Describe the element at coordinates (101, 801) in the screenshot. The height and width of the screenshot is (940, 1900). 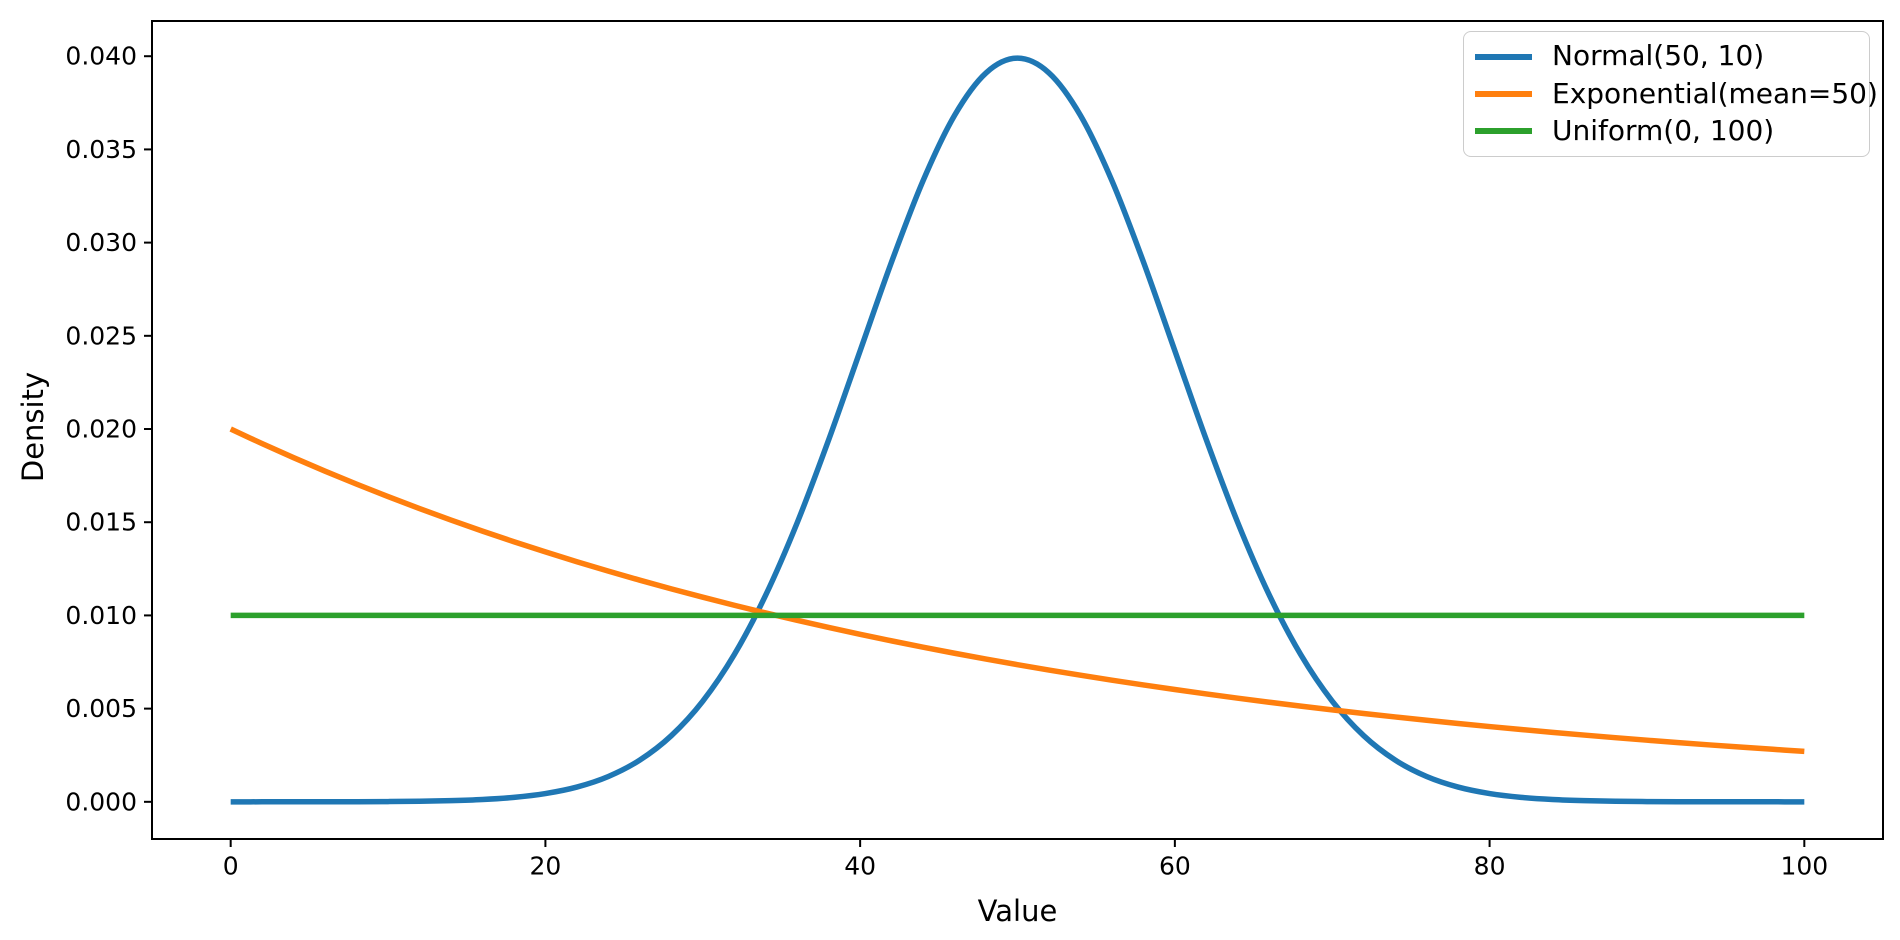
I see `y-tick-label: 0.000` at that location.